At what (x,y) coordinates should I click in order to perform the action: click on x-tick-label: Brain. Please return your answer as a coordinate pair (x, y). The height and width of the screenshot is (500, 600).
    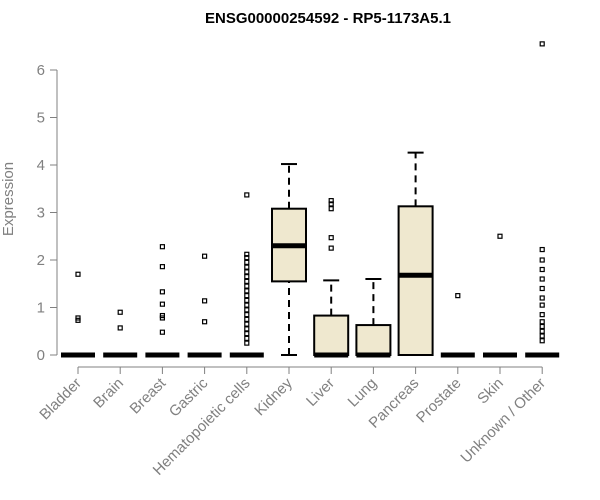
    Looking at the image, I should click on (108, 393).